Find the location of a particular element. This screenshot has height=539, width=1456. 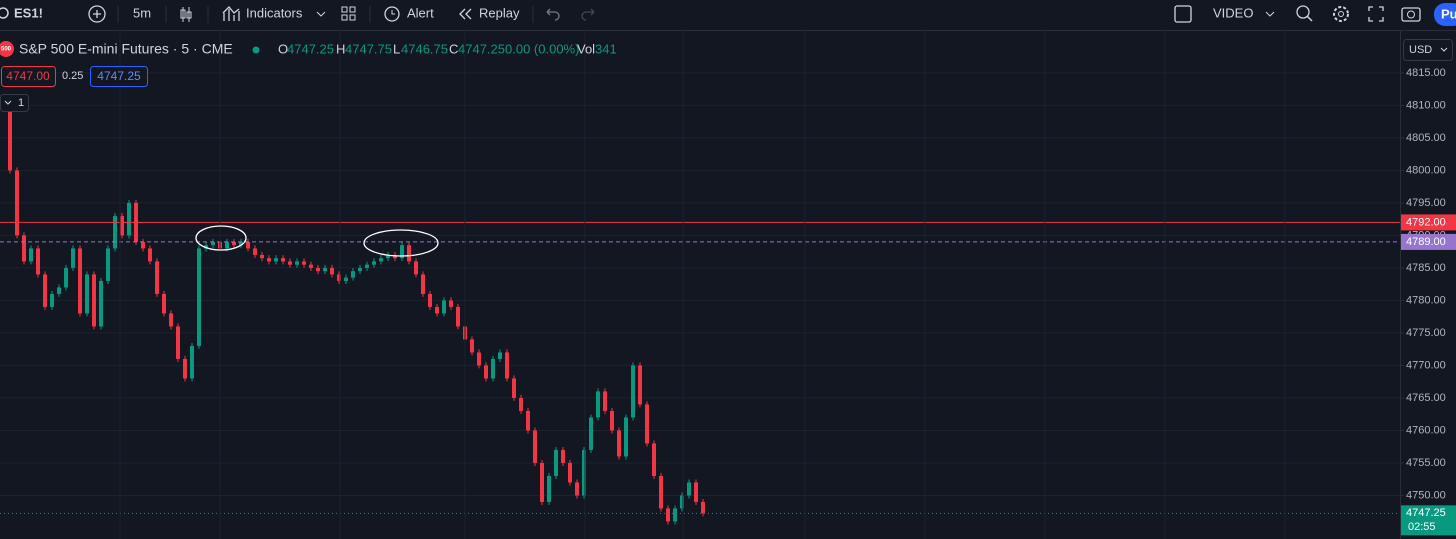

settings is located at coordinates (1341, 14).